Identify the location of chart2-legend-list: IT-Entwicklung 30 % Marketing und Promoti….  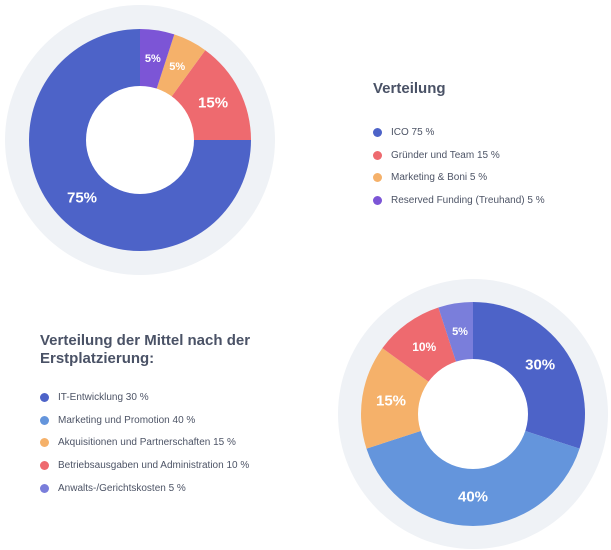
(170, 442).